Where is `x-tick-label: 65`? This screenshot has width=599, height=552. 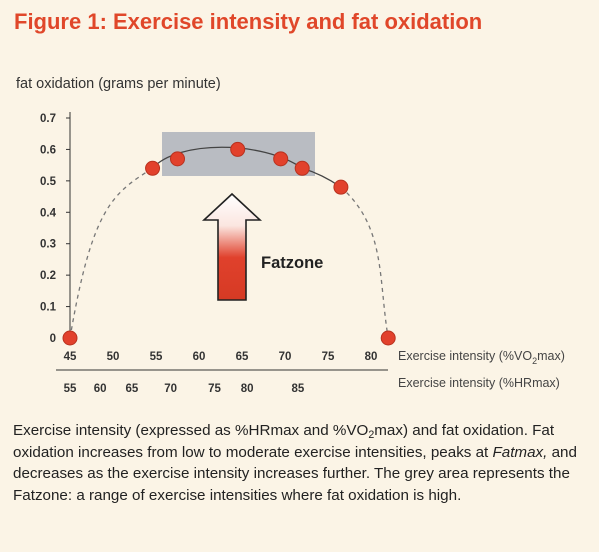
x-tick-label: 65 is located at coordinates (242, 357).